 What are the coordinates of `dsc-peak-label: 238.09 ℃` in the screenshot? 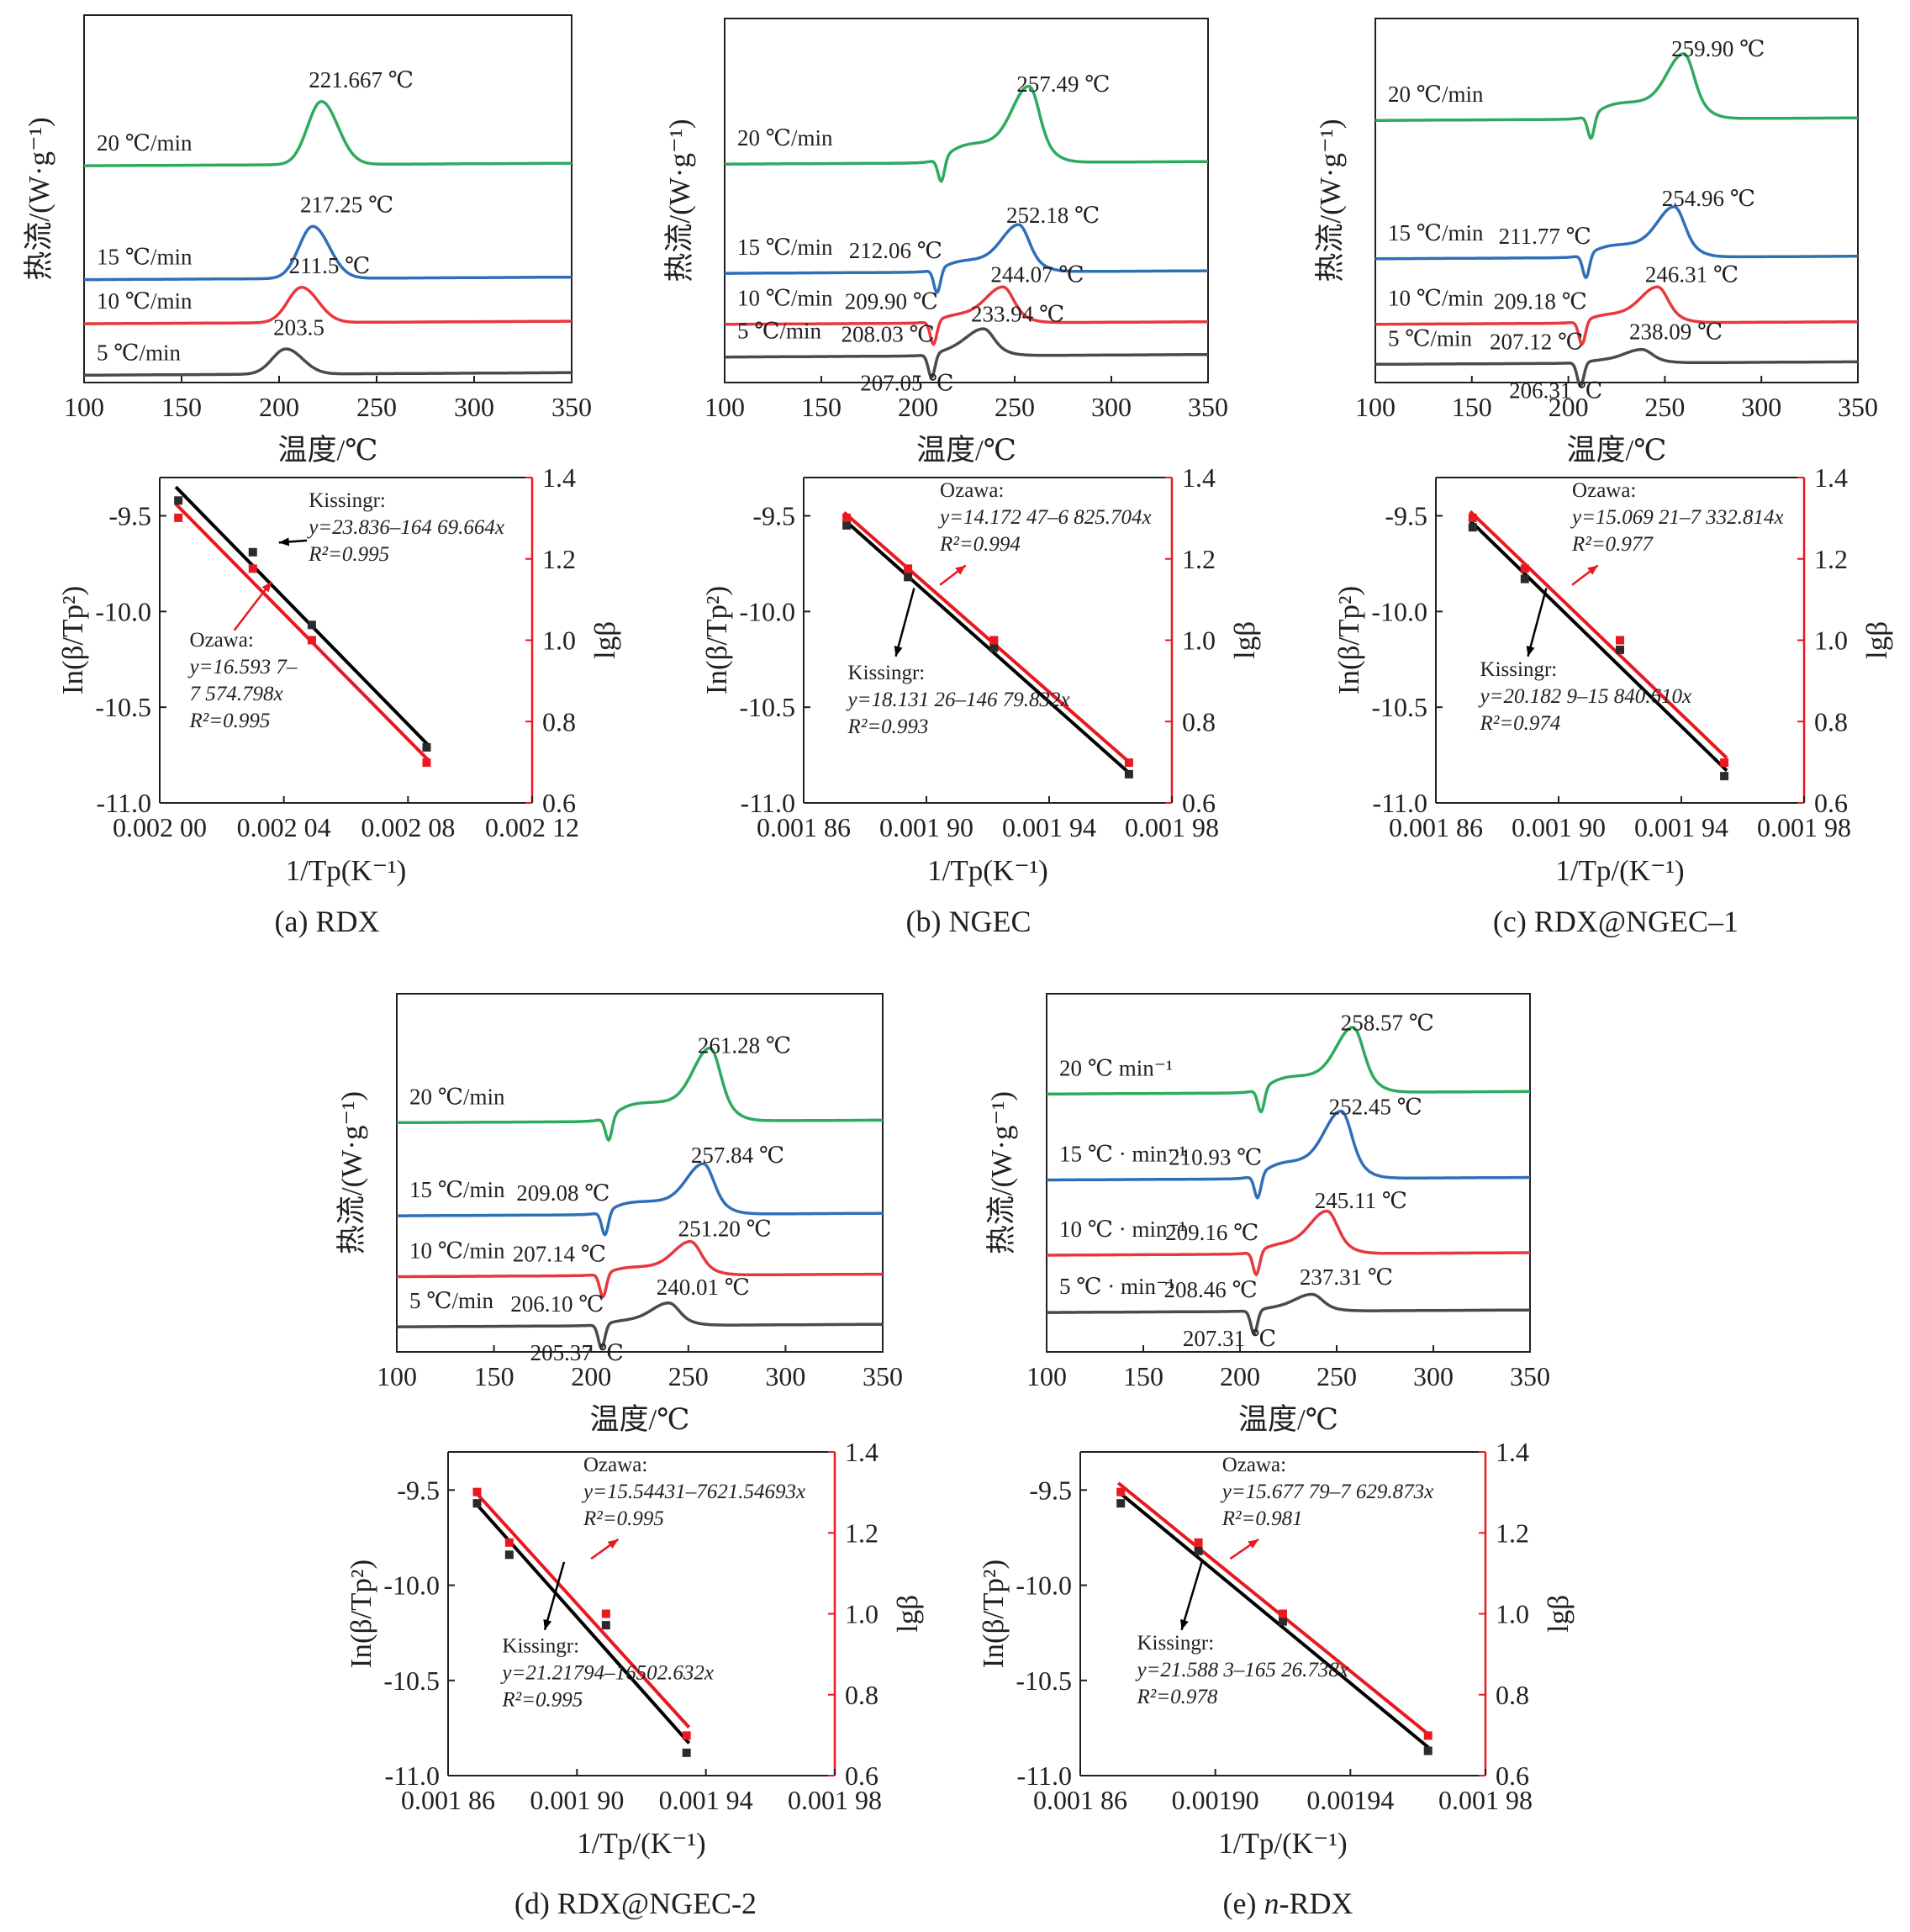 It's located at (1676, 331).